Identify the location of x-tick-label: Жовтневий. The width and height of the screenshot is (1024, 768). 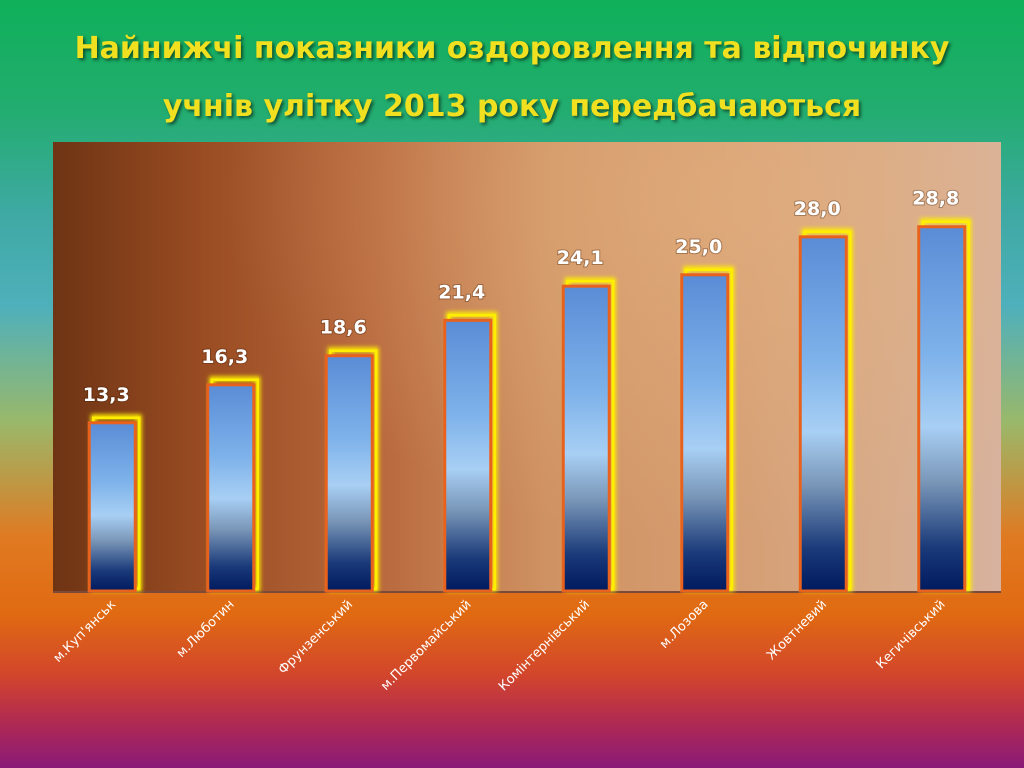
(797, 630).